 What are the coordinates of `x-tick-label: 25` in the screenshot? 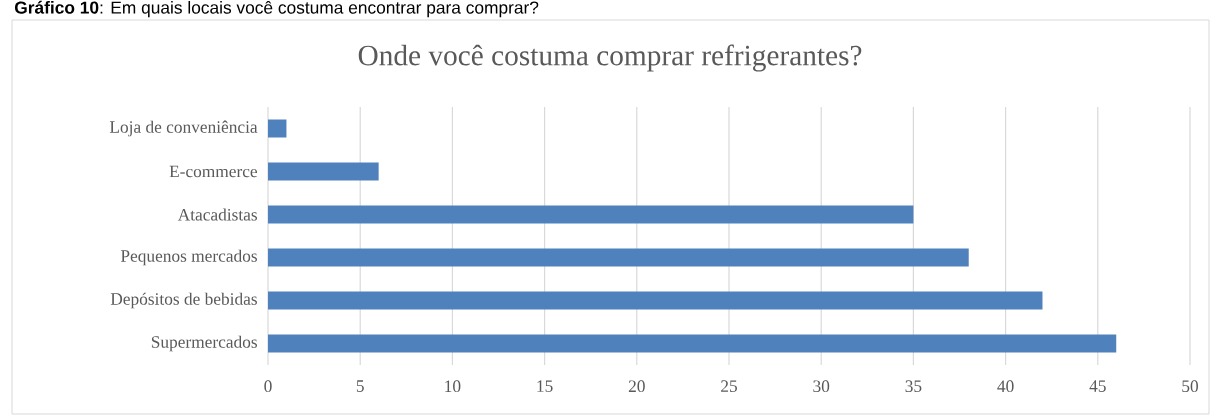 It's located at (729, 386).